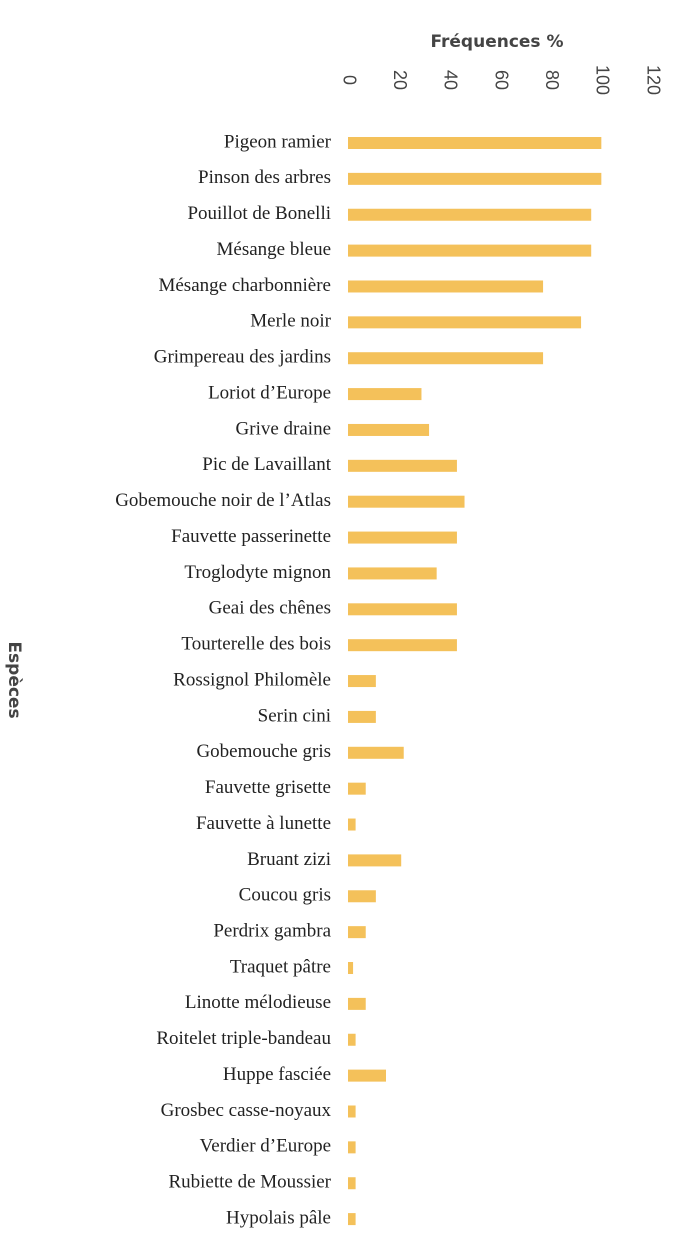 This screenshot has height=1243, width=681. Describe the element at coordinates (603, 80) in the screenshot. I see `x-tick-label: 100` at that location.